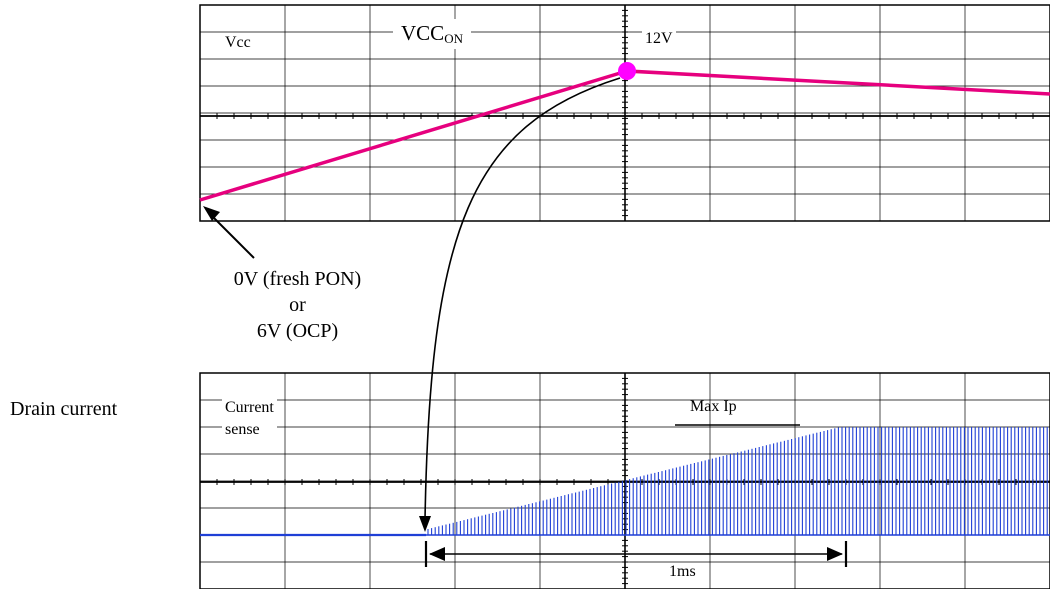 This screenshot has width=1050, height=589. I want to click on duration-dimension, so click(636, 554).